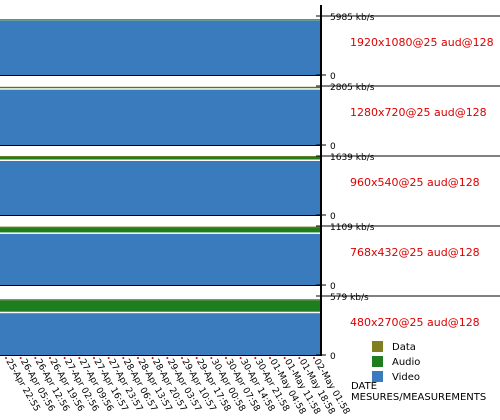 The width and height of the screenshot is (500, 420). Describe the element at coordinates (352, 18) in the screenshot. I see `panel-max-label: 5985 kb/s` at that location.